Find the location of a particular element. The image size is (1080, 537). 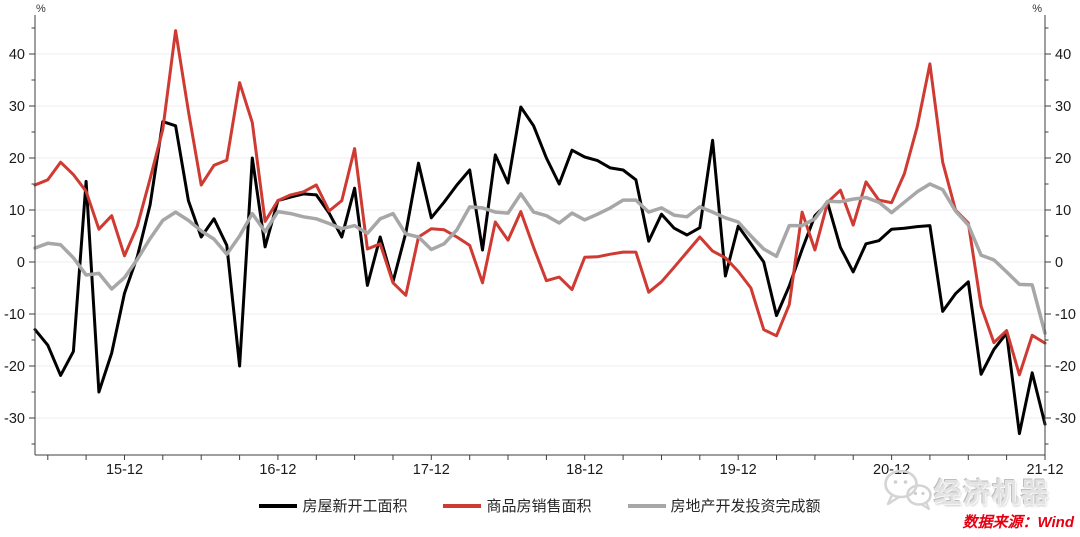

svg-text: 16-12 is located at coordinates (277, 470).